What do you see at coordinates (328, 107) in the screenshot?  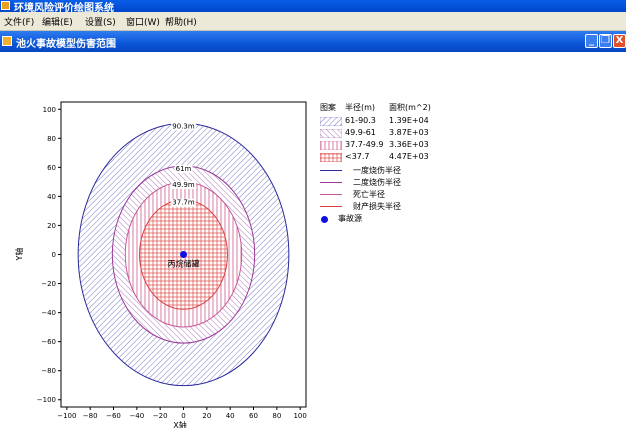 I see `legend-header-pattern: 图案` at bounding box center [328, 107].